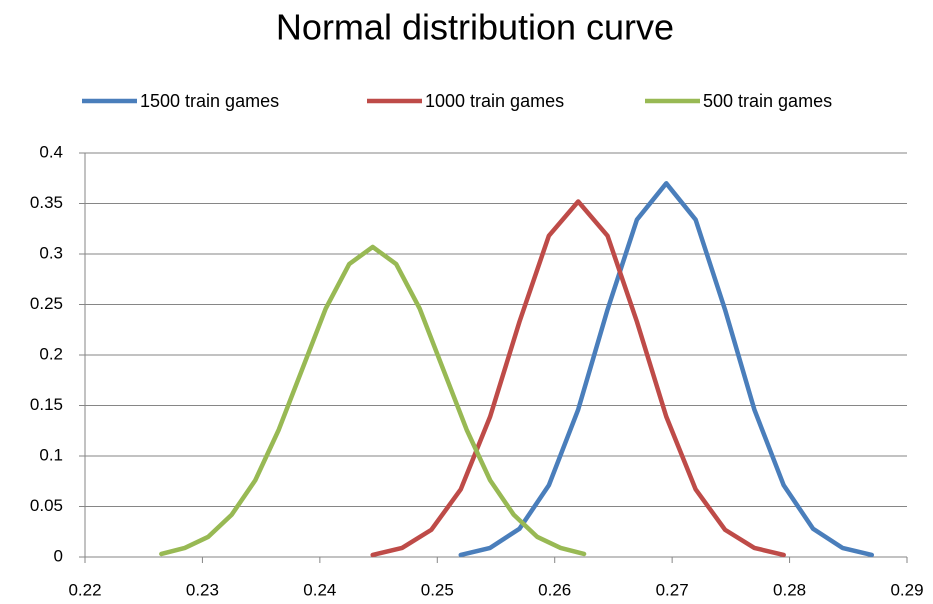 The image size is (933, 604). Describe the element at coordinates (84, 589) in the screenshot. I see `x-tick-label: 0.22` at that location.